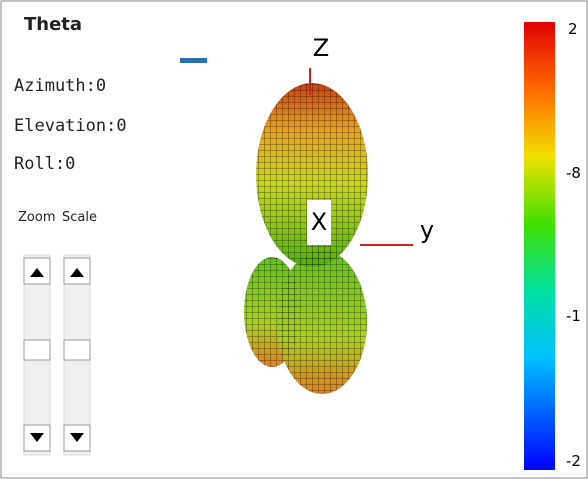 The height and width of the screenshot is (479, 588). What do you see at coordinates (60, 86) in the screenshot?
I see `azimuth: Azimuth:0` at bounding box center [60, 86].